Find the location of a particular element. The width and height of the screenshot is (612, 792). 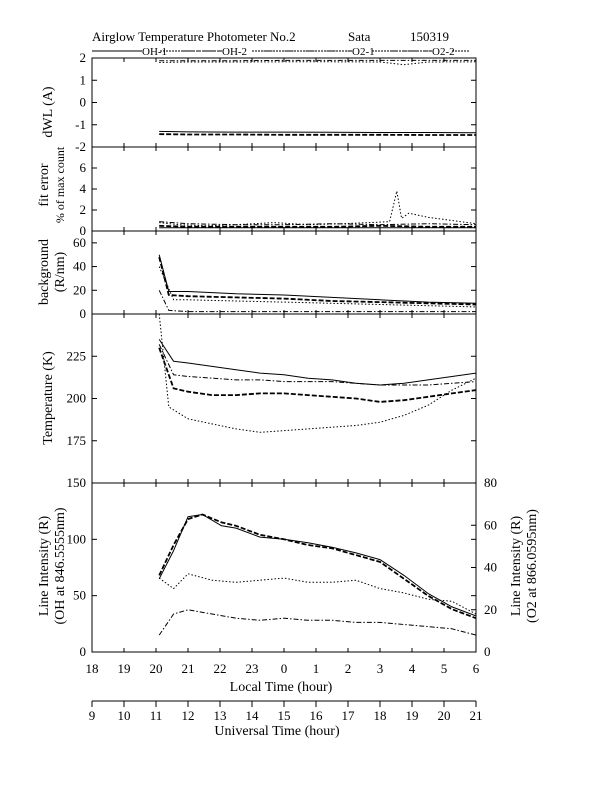

x-tick-label-local: 6 is located at coordinates (476, 668).